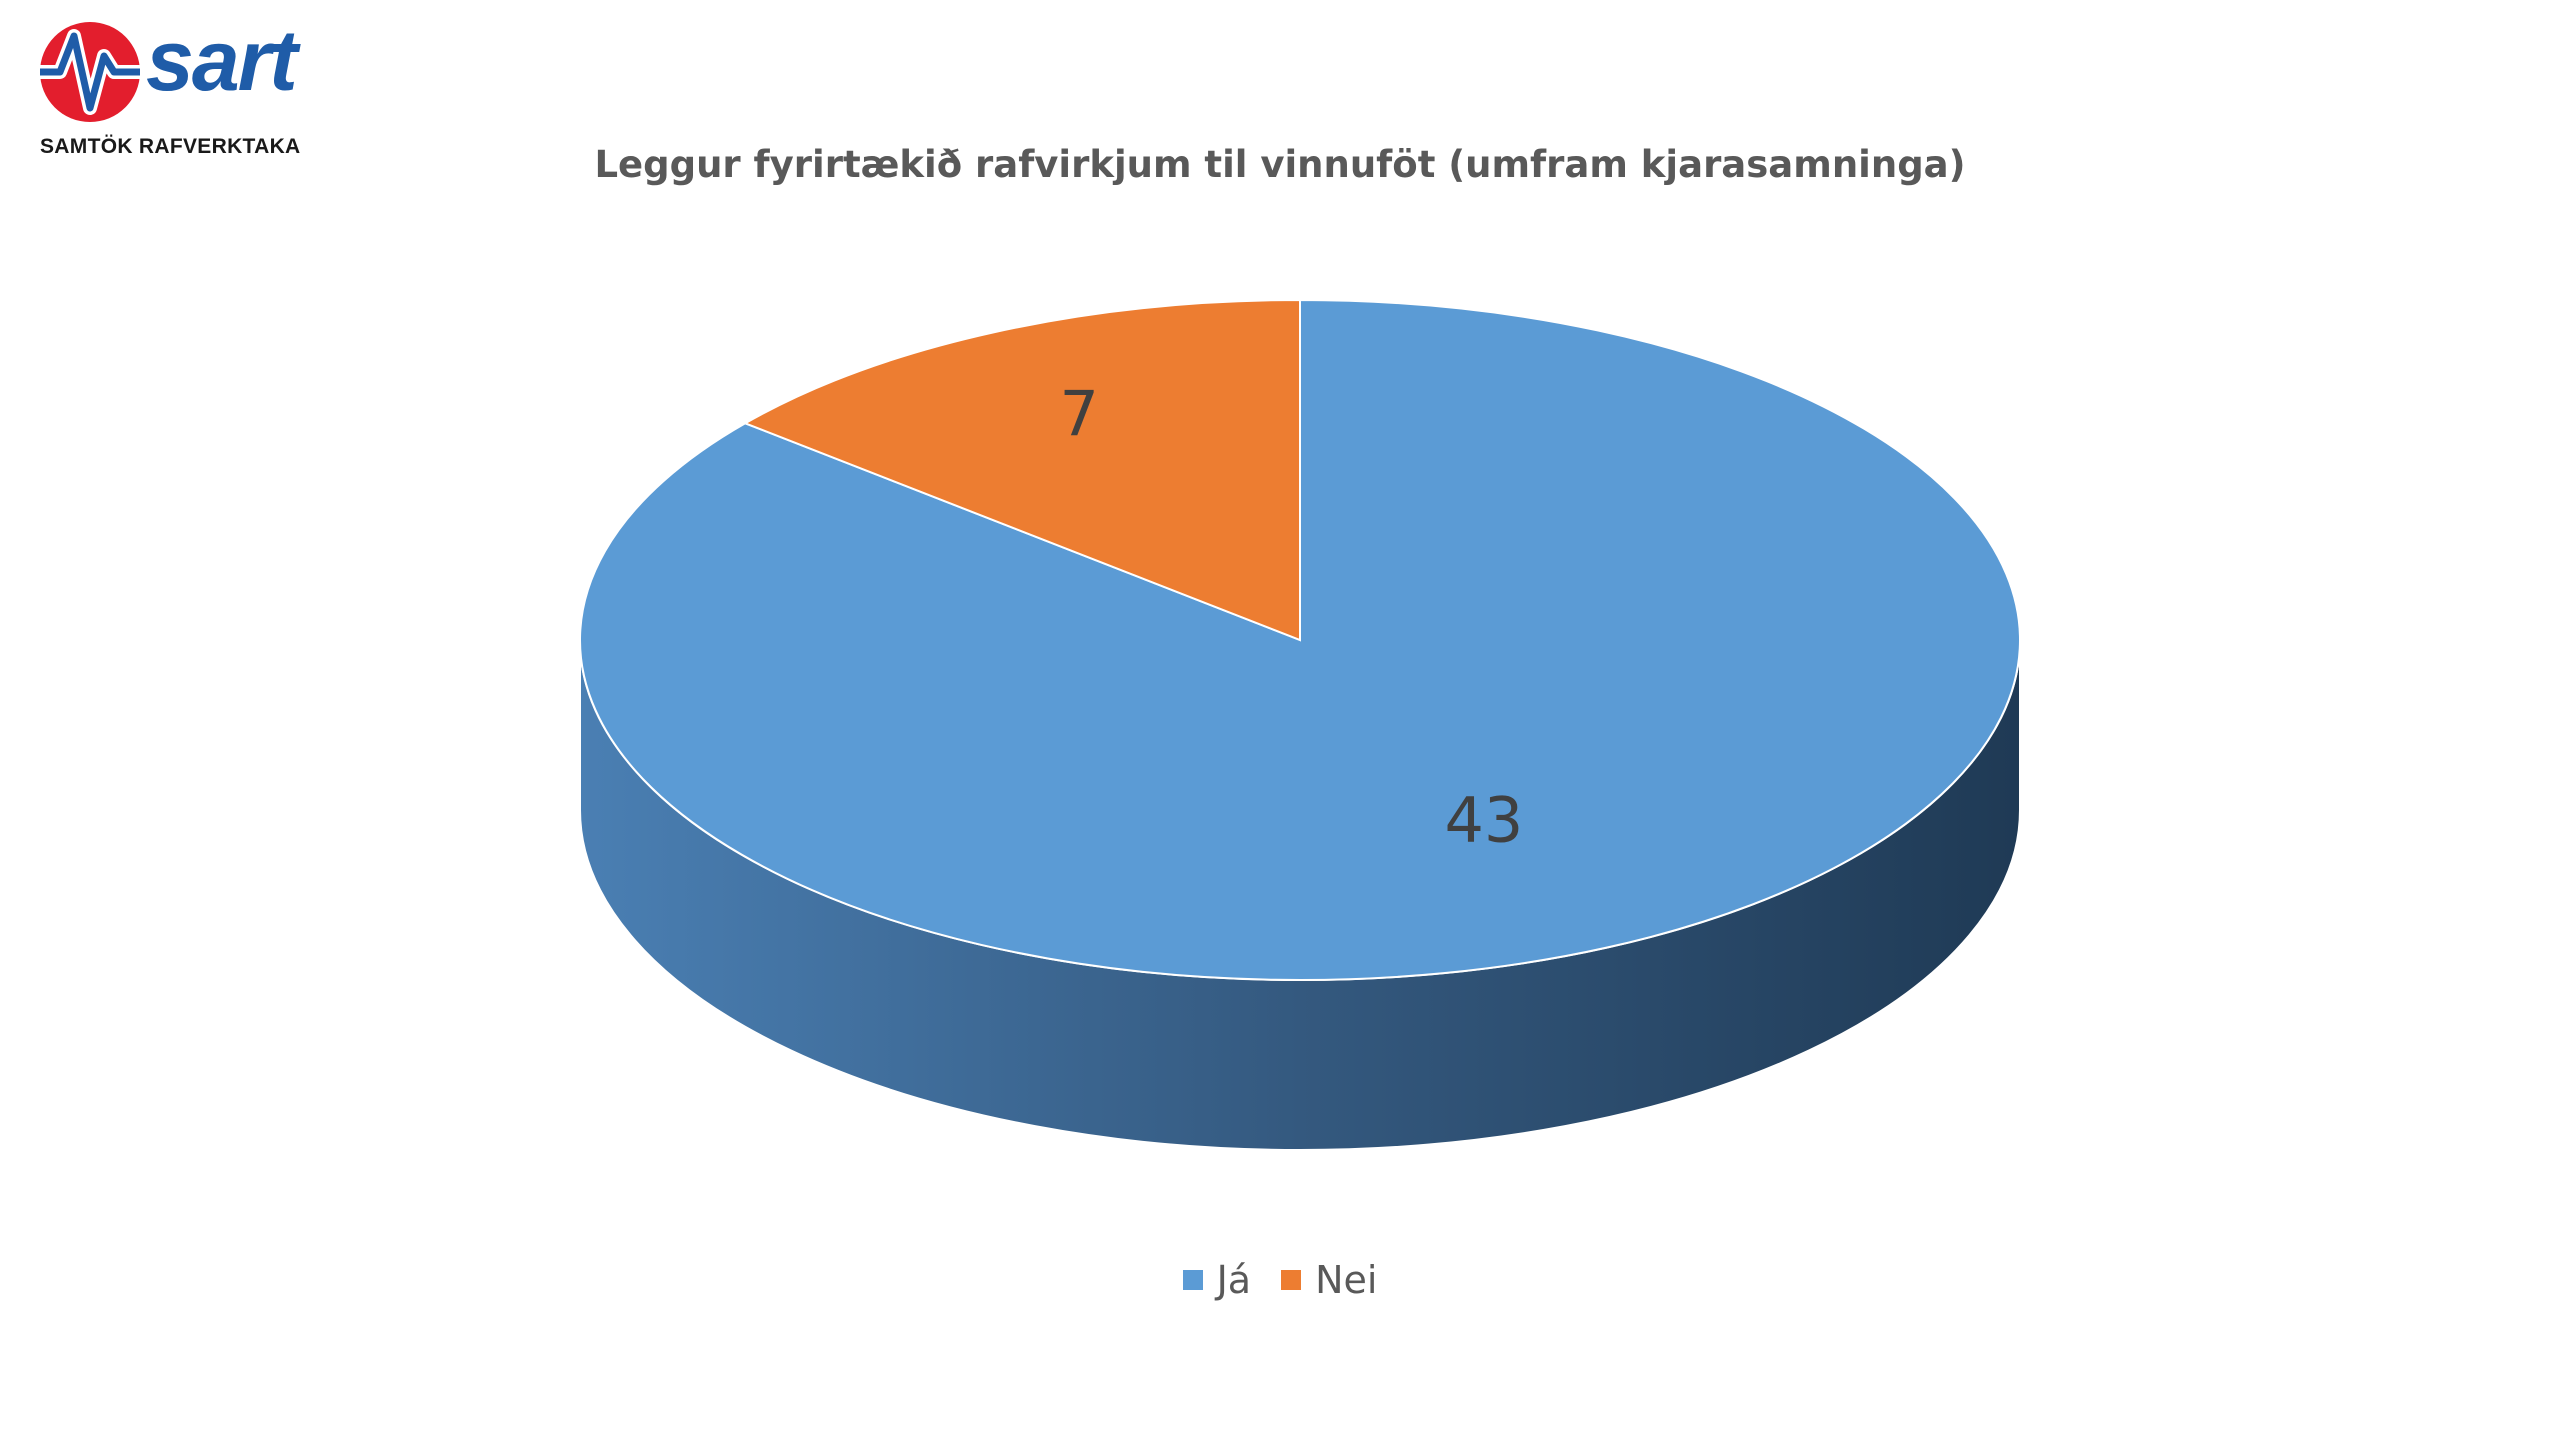 The image size is (2560, 1440). What do you see at coordinates (1483, 820) in the screenshot?
I see `data-label-ja: 43` at bounding box center [1483, 820].